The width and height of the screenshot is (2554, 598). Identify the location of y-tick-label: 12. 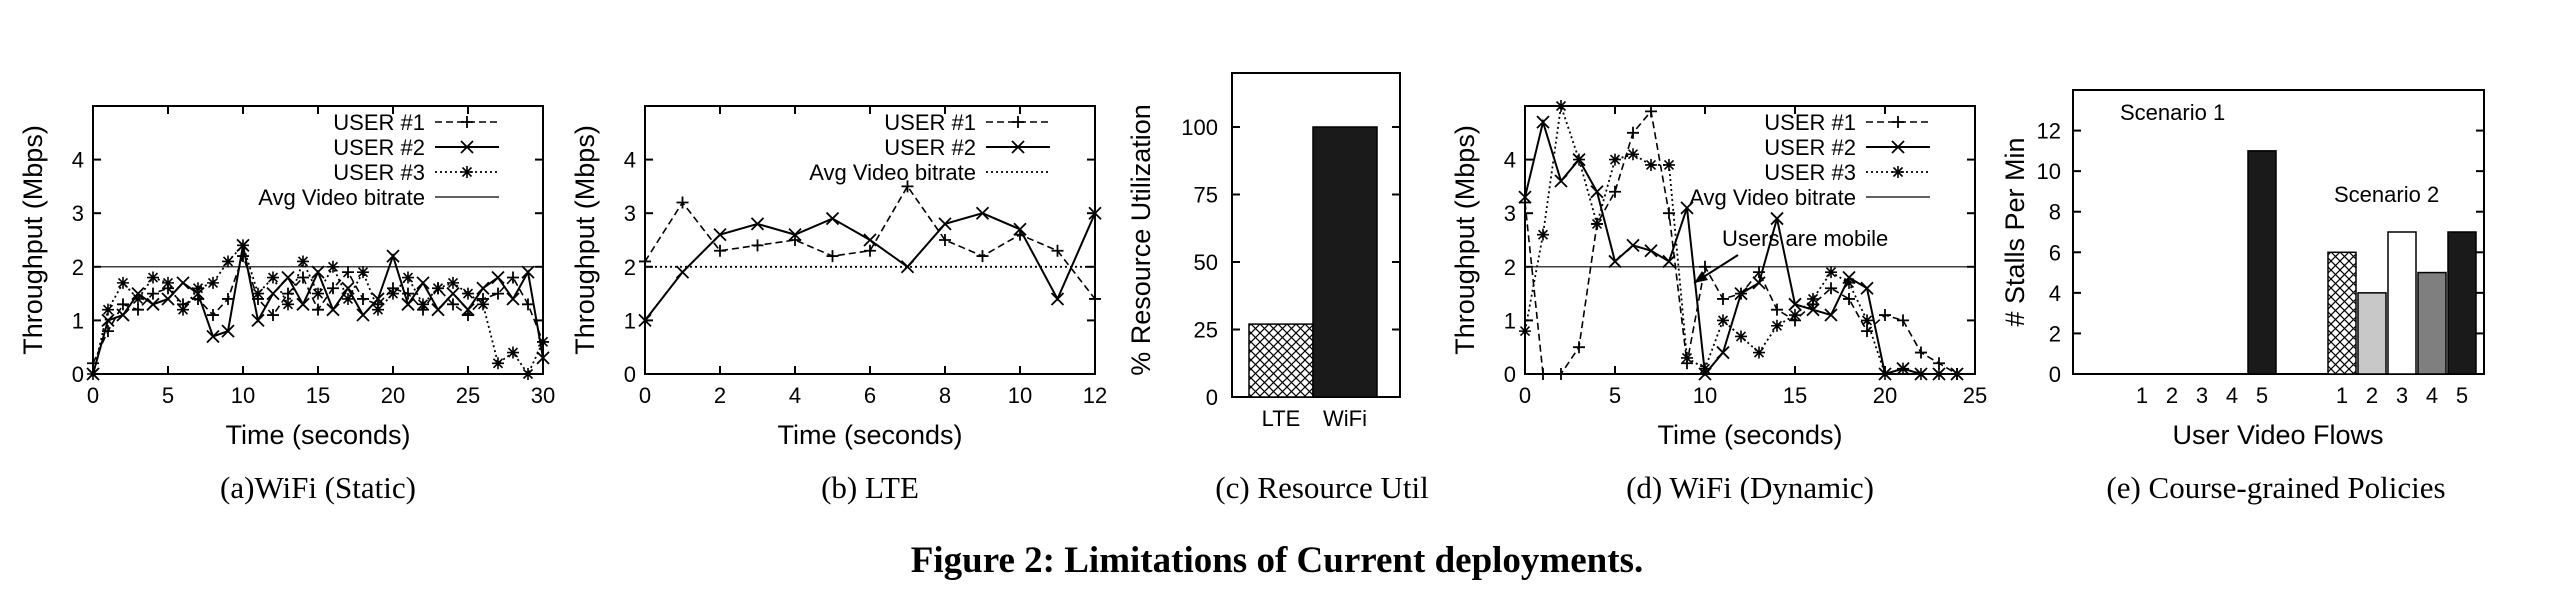
(2049, 131).